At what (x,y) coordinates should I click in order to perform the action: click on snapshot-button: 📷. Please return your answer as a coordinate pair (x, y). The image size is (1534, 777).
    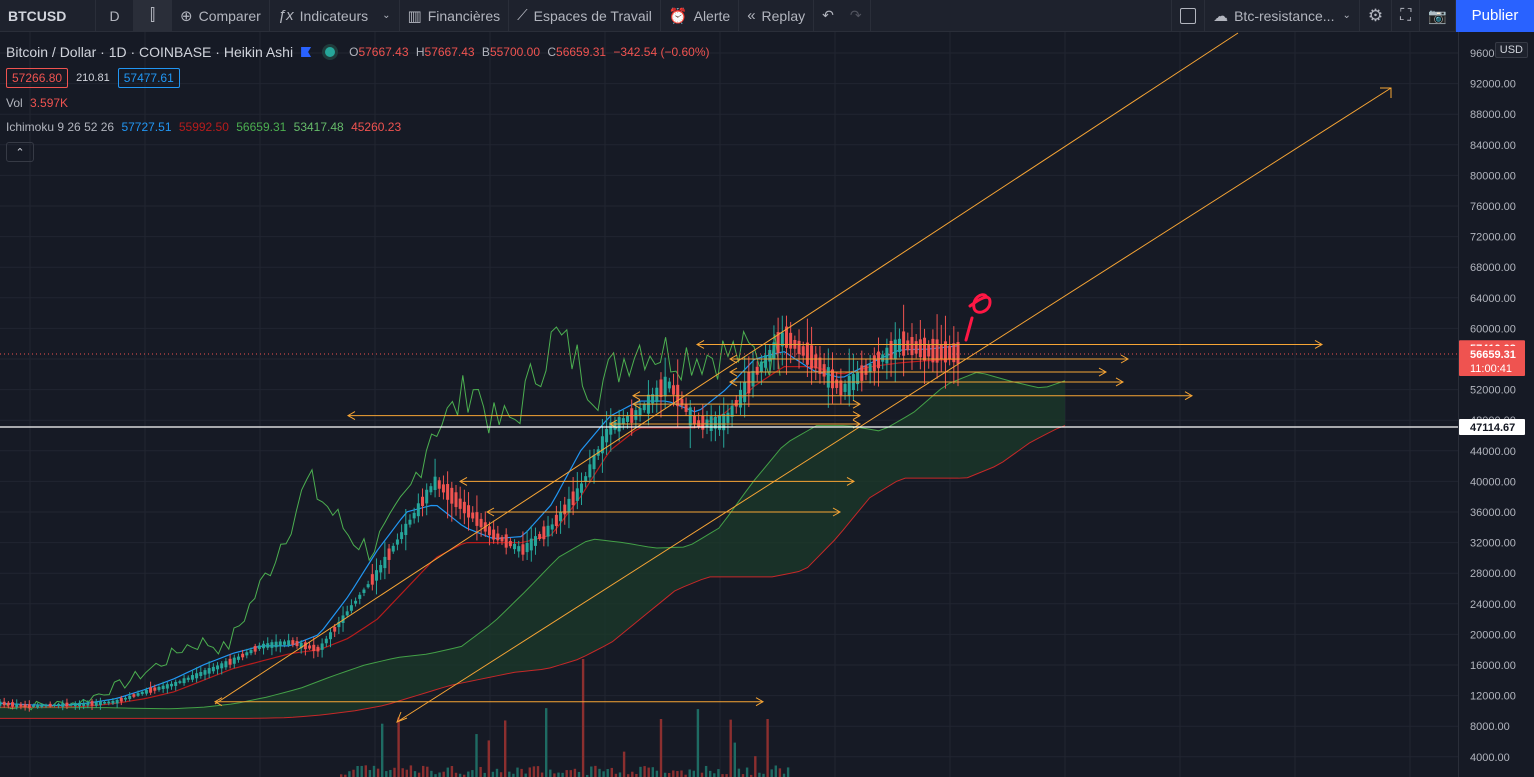
    Looking at the image, I should click on (1438, 16).